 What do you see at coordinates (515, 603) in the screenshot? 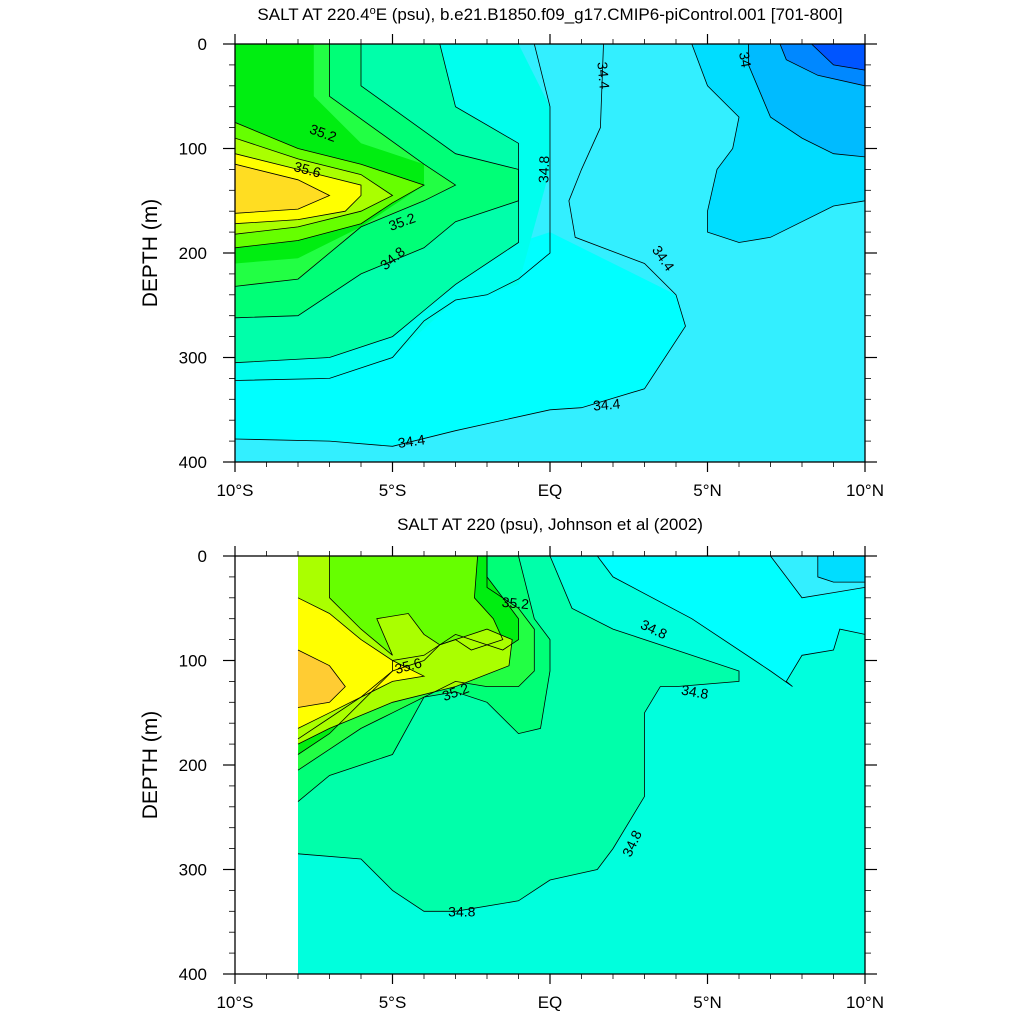
I see `contour-label-0: 35.2` at bounding box center [515, 603].